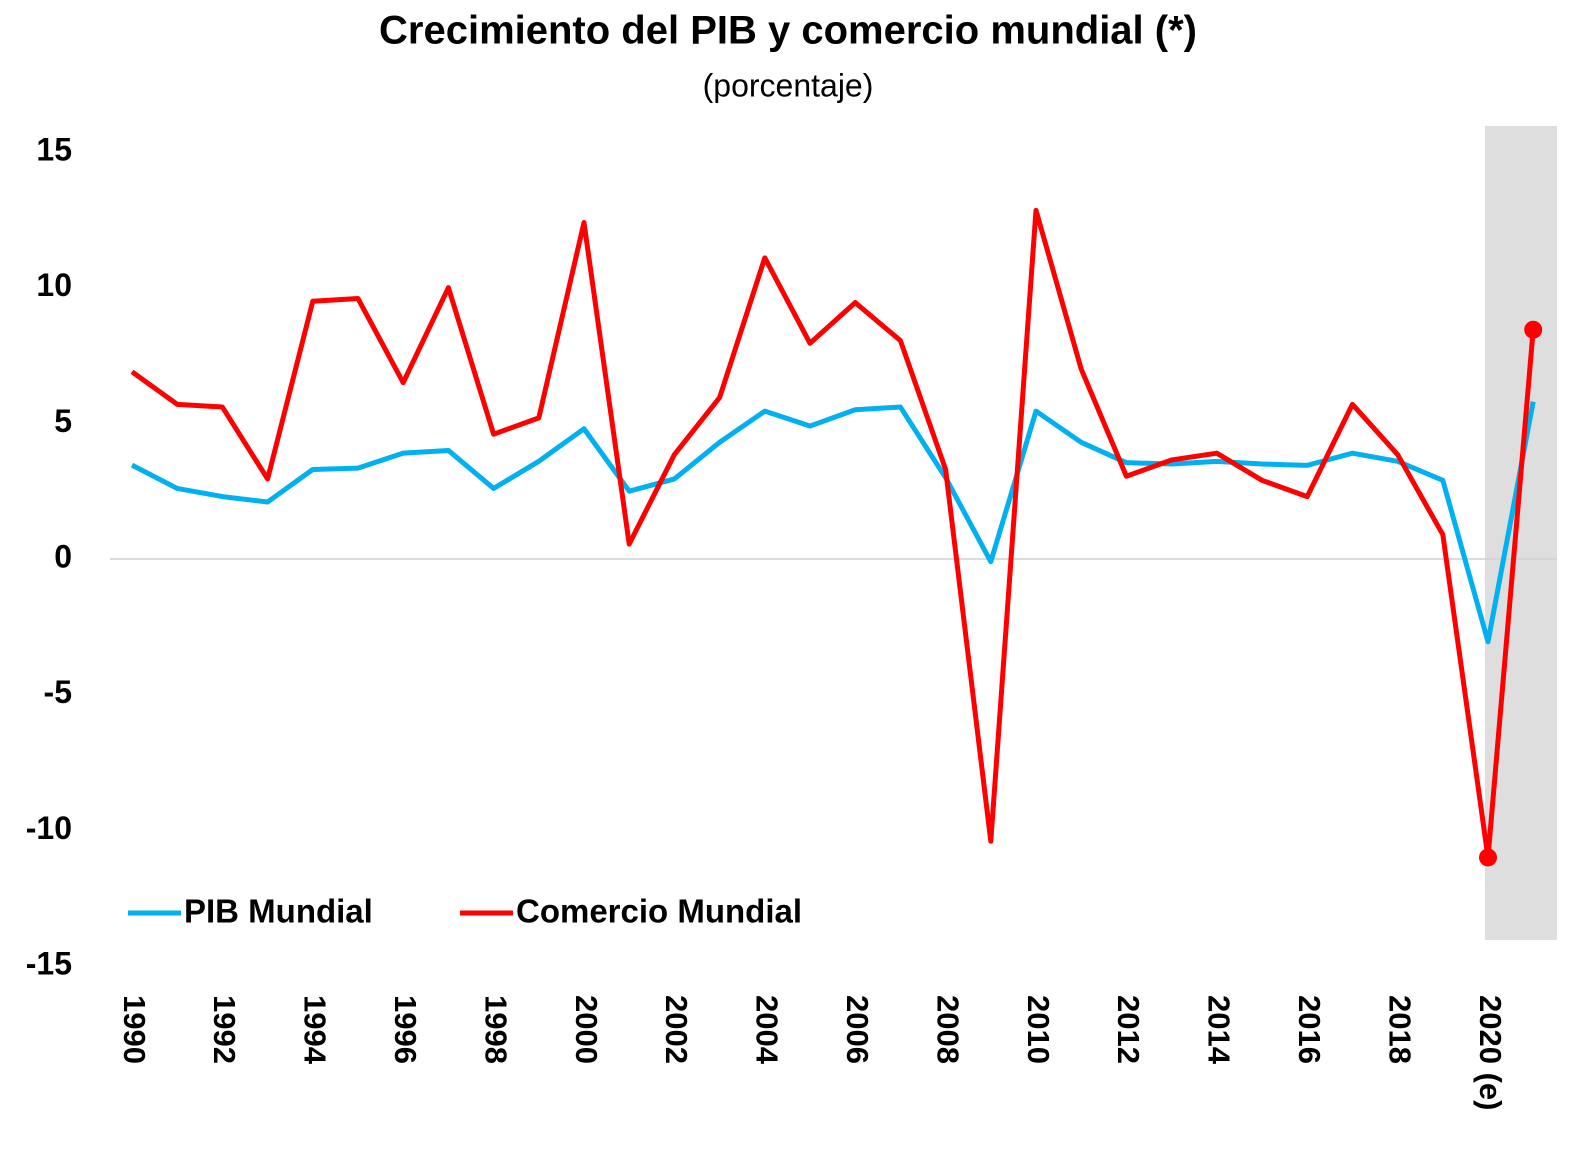 Image resolution: width=1590 pixels, height=1151 pixels. Describe the element at coordinates (405, 1029) in the screenshot. I see `x-tick-label: 1996` at that location.